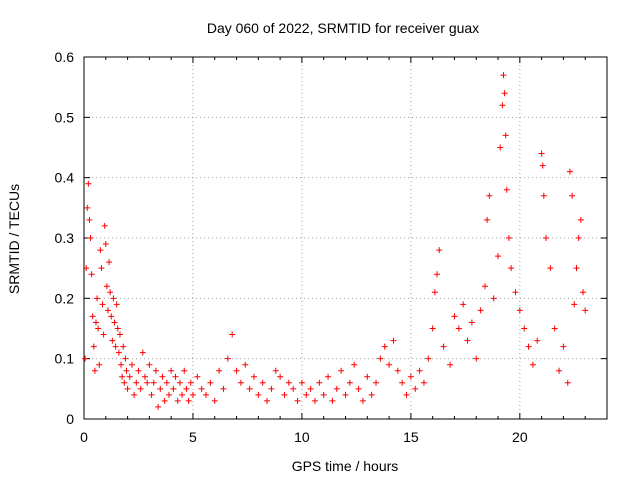 This screenshot has width=640, height=480. Describe the element at coordinates (84, 437) in the screenshot. I see `x-tick-label: 0` at that location.